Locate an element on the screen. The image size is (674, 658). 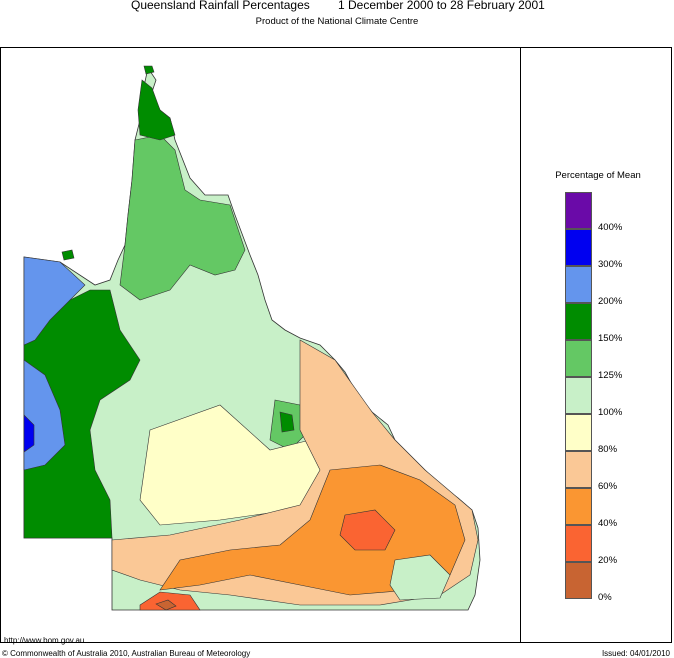
rain-zone-0-south is located at coordinates (166, 605).